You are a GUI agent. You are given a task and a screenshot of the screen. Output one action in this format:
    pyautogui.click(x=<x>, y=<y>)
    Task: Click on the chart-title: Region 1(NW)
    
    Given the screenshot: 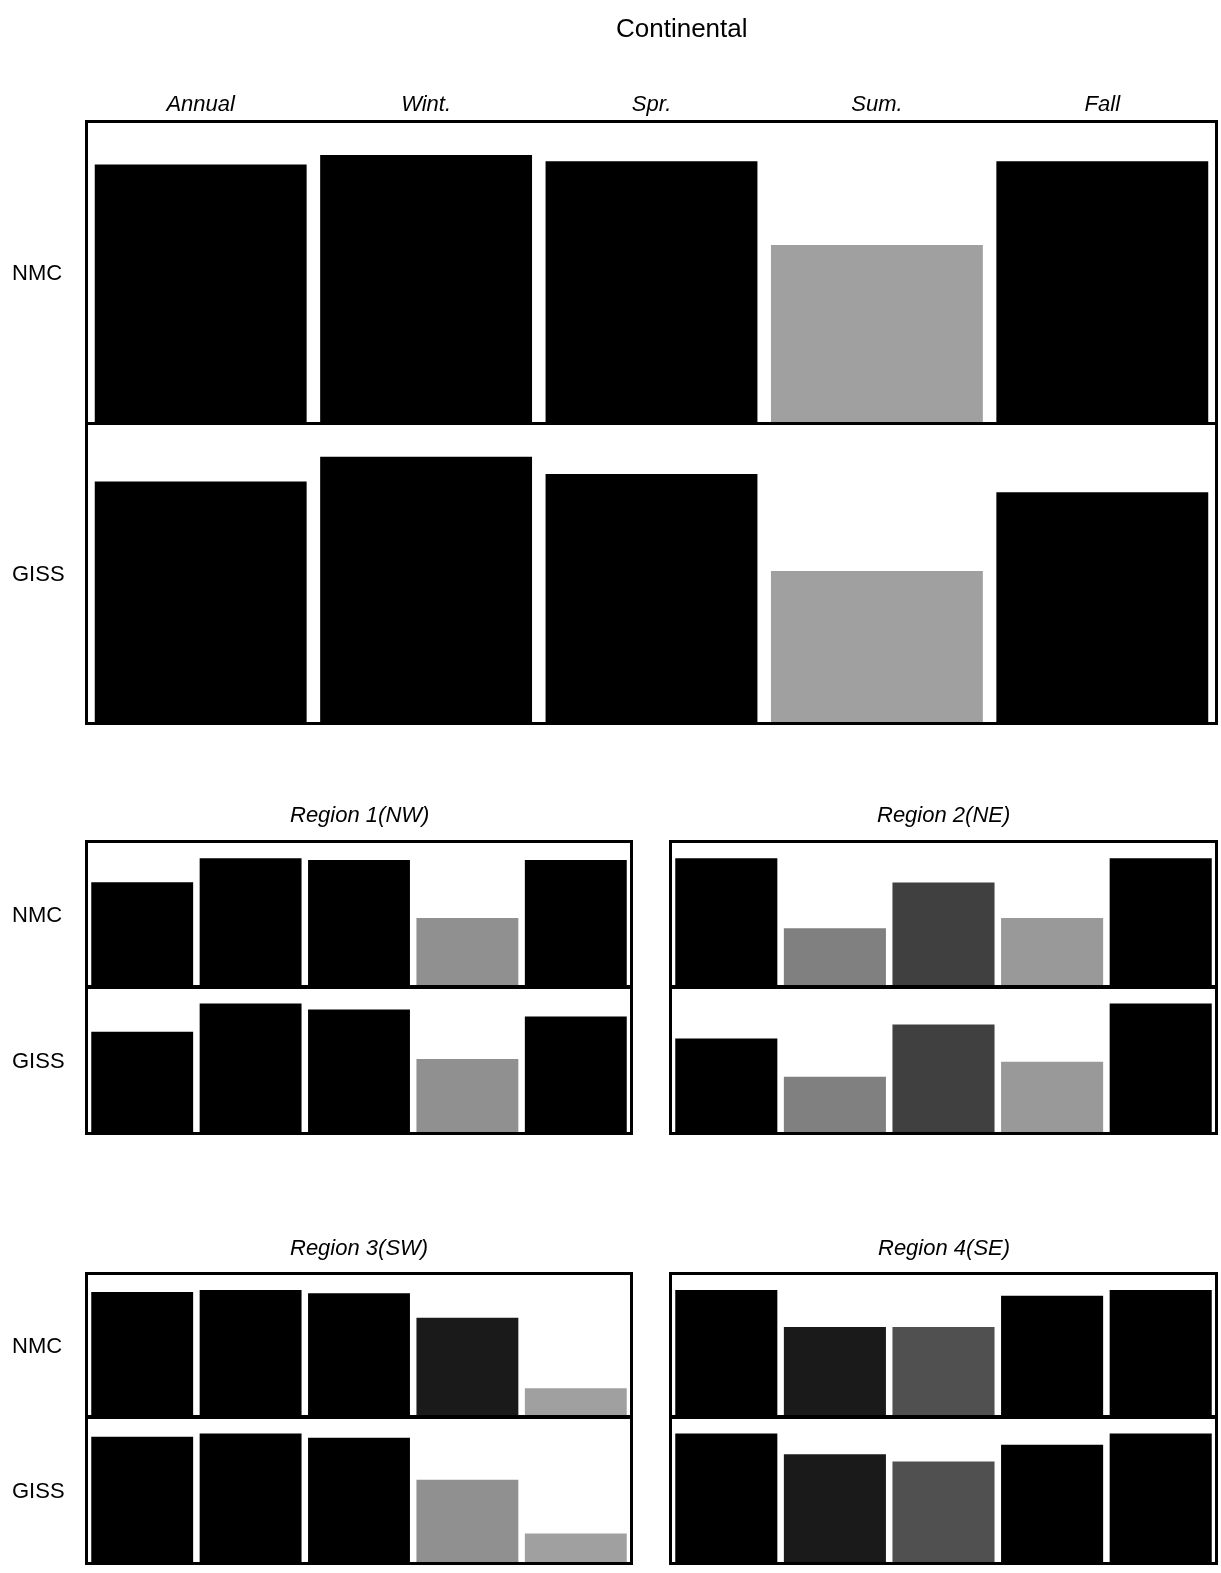 What is the action you would take?
    pyautogui.click(x=360, y=814)
    